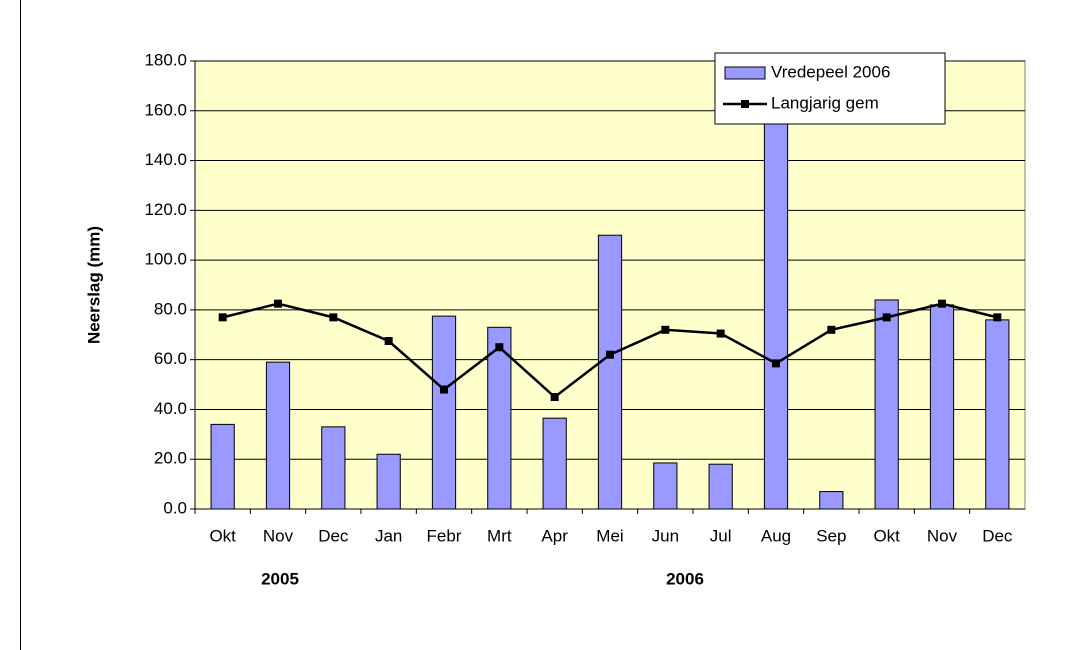 Image resolution: width=1071 pixels, height=650 pixels. What do you see at coordinates (831, 535) in the screenshot?
I see `x-tick-label: Sep` at bounding box center [831, 535].